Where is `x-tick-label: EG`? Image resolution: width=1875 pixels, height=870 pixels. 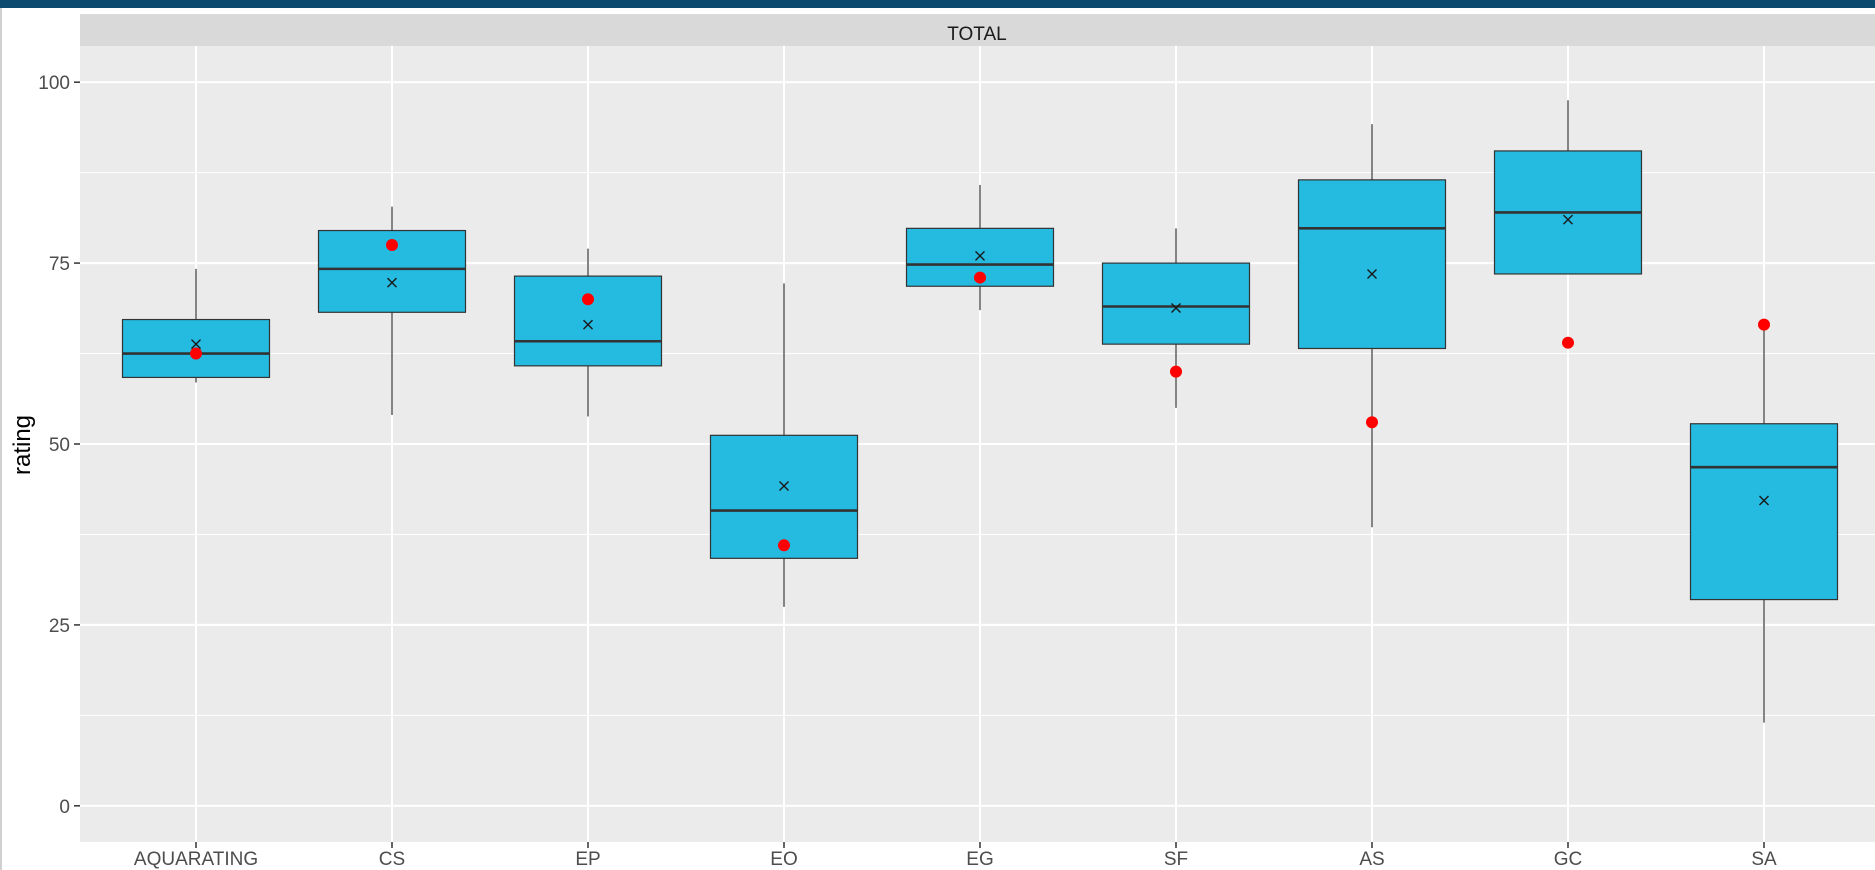 x-tick-label: EG is located at coordinates (979, 859).